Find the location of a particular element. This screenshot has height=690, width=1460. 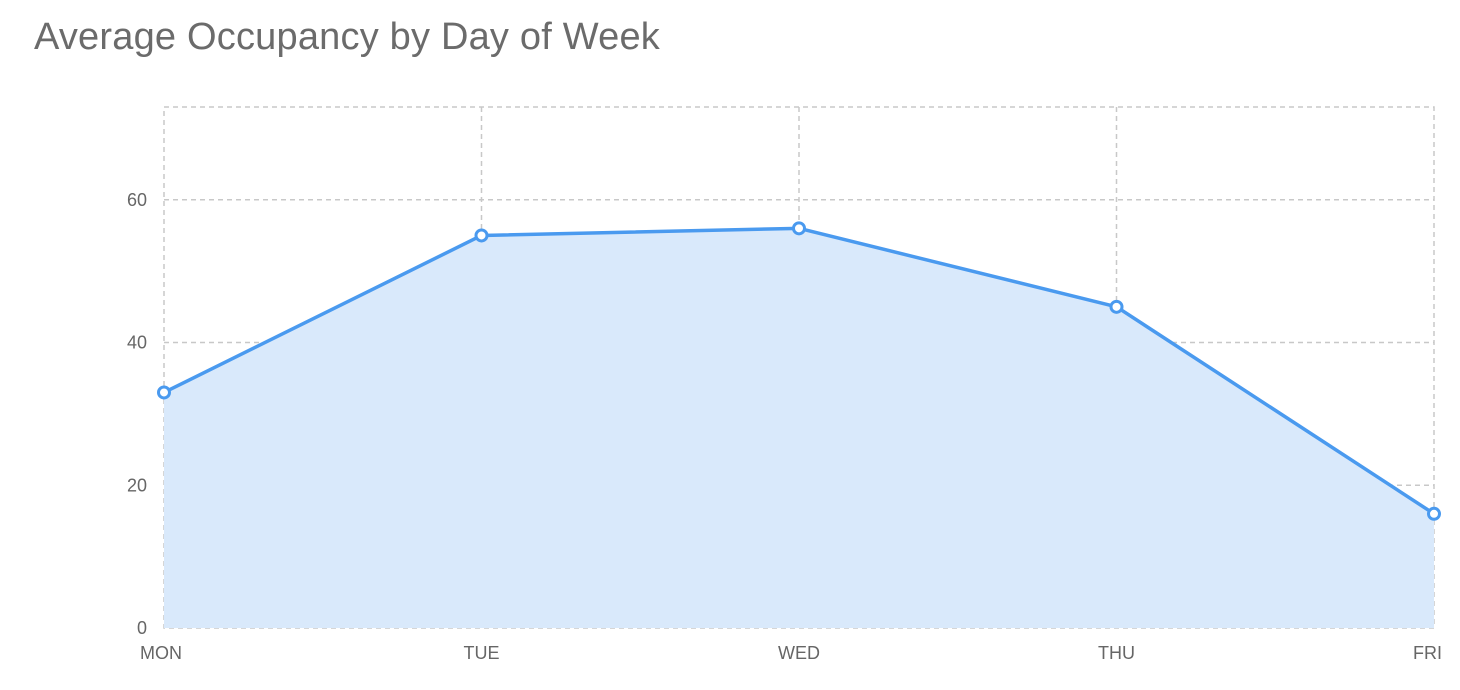

y-tick-label: 20 is located at coordinates (137, 485).